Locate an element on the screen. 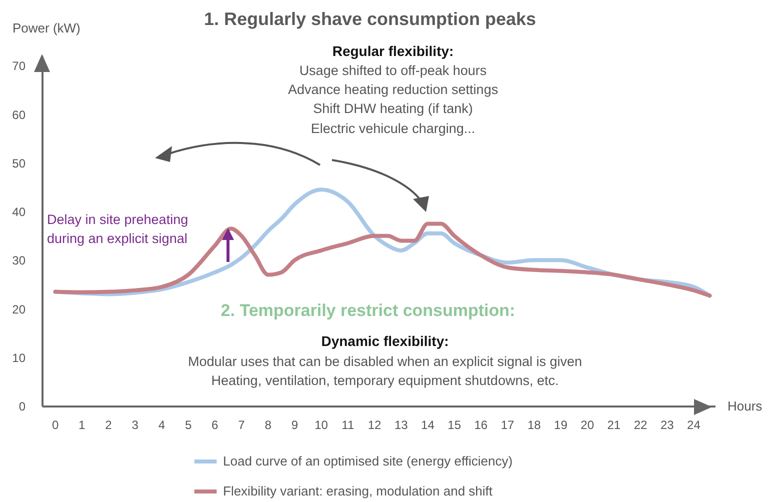 This screenshot has width=771, height=502. y-tick-label: 30 is located at coordinates (19, 261).